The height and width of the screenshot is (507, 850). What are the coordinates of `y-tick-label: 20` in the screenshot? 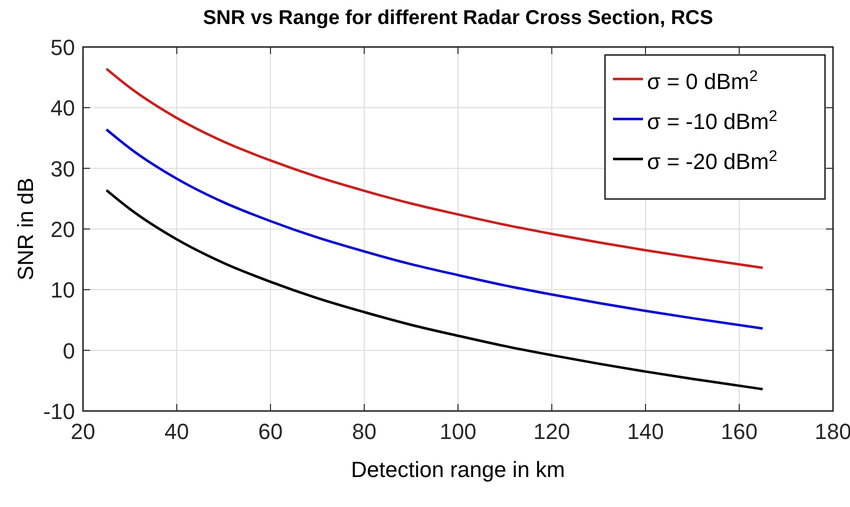 It's located at (62, 229).